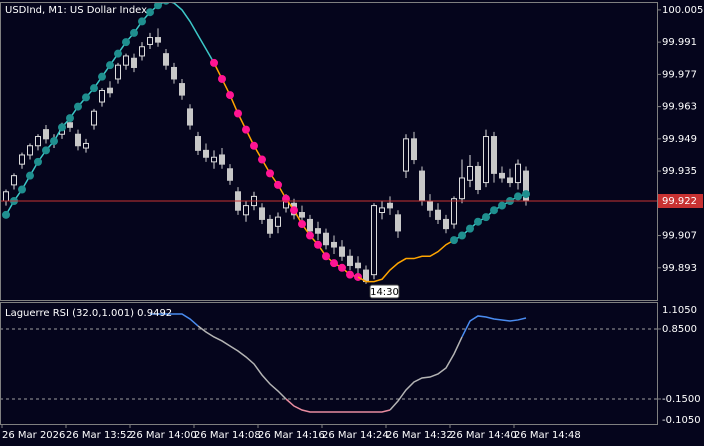  Describe the element at coordinates (99, 435) in the screenshot. I see `x-tick-label: 26 Mar 13:52` at that location.